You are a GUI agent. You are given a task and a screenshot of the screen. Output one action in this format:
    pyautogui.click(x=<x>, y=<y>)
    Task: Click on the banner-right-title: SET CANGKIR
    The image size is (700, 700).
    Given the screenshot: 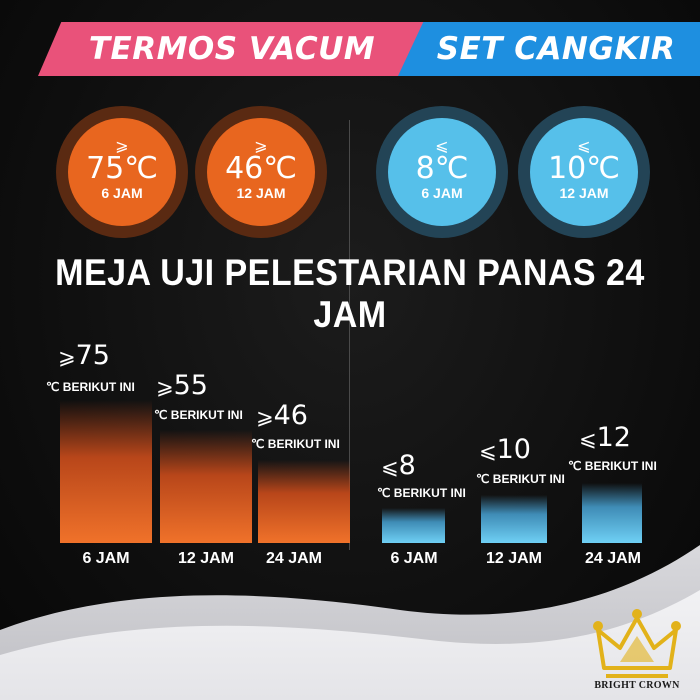 What is the action you would take?
    pyautogui.click(x=556, y=49)
    